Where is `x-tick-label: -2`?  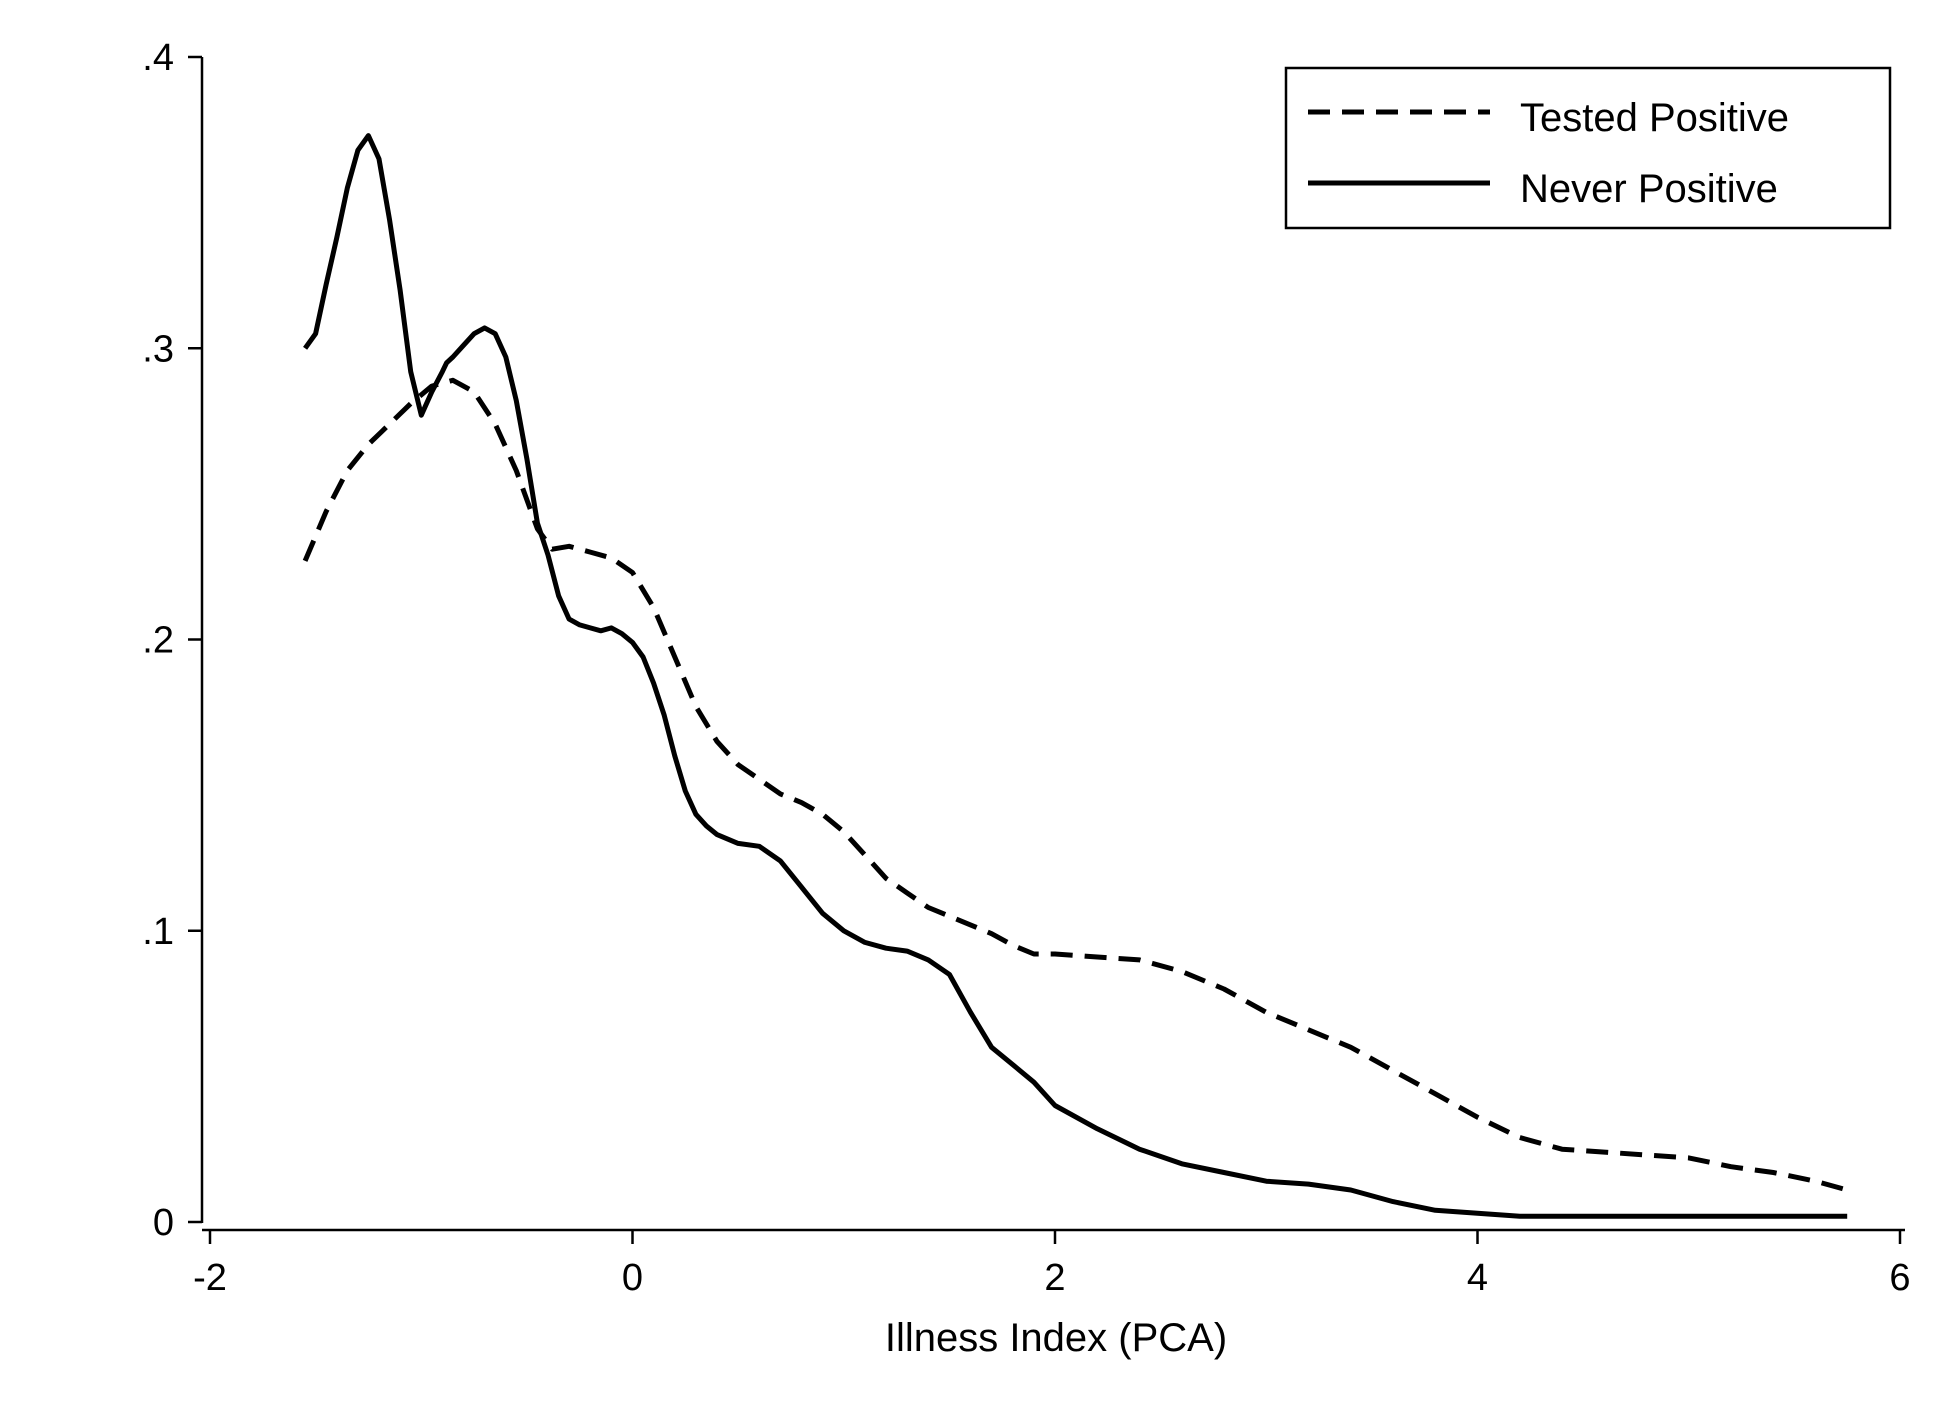
x-tick-label: -2 is located at coordinates (210, 1278).